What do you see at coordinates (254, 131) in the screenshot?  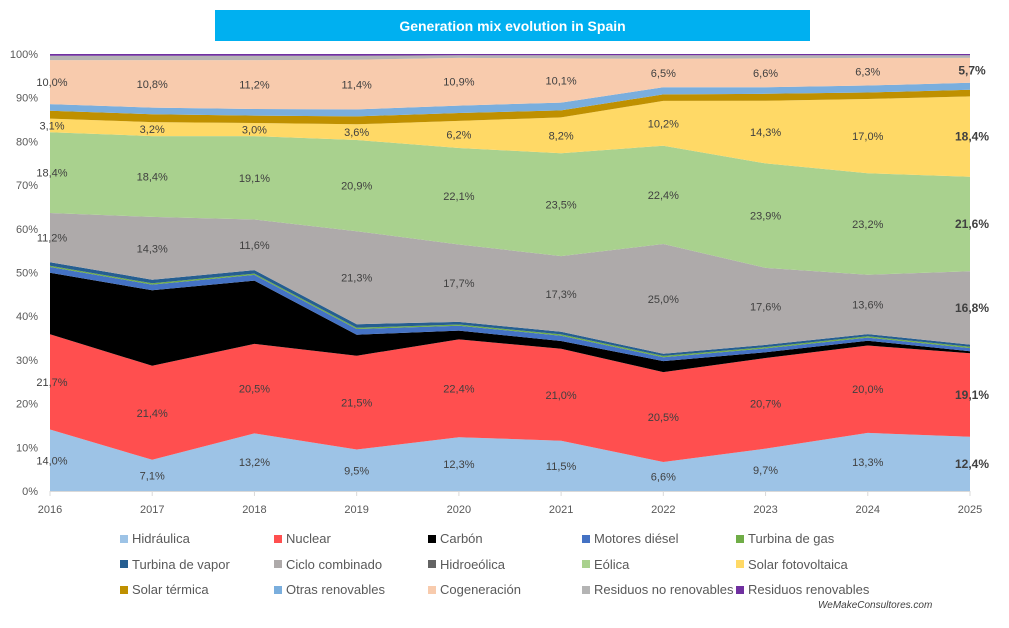 I see `data-label-solar-fotovoltaica-2018: 3,0%` at bounding box center [254, 131].